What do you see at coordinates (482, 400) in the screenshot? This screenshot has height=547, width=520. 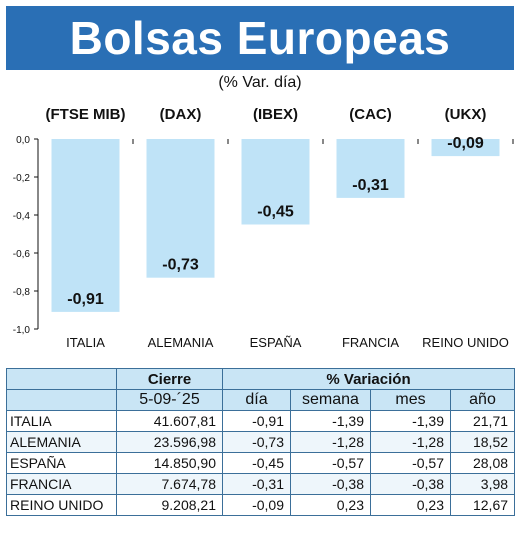 I see `column-header-anio: año` at bounding box center [482, 400].